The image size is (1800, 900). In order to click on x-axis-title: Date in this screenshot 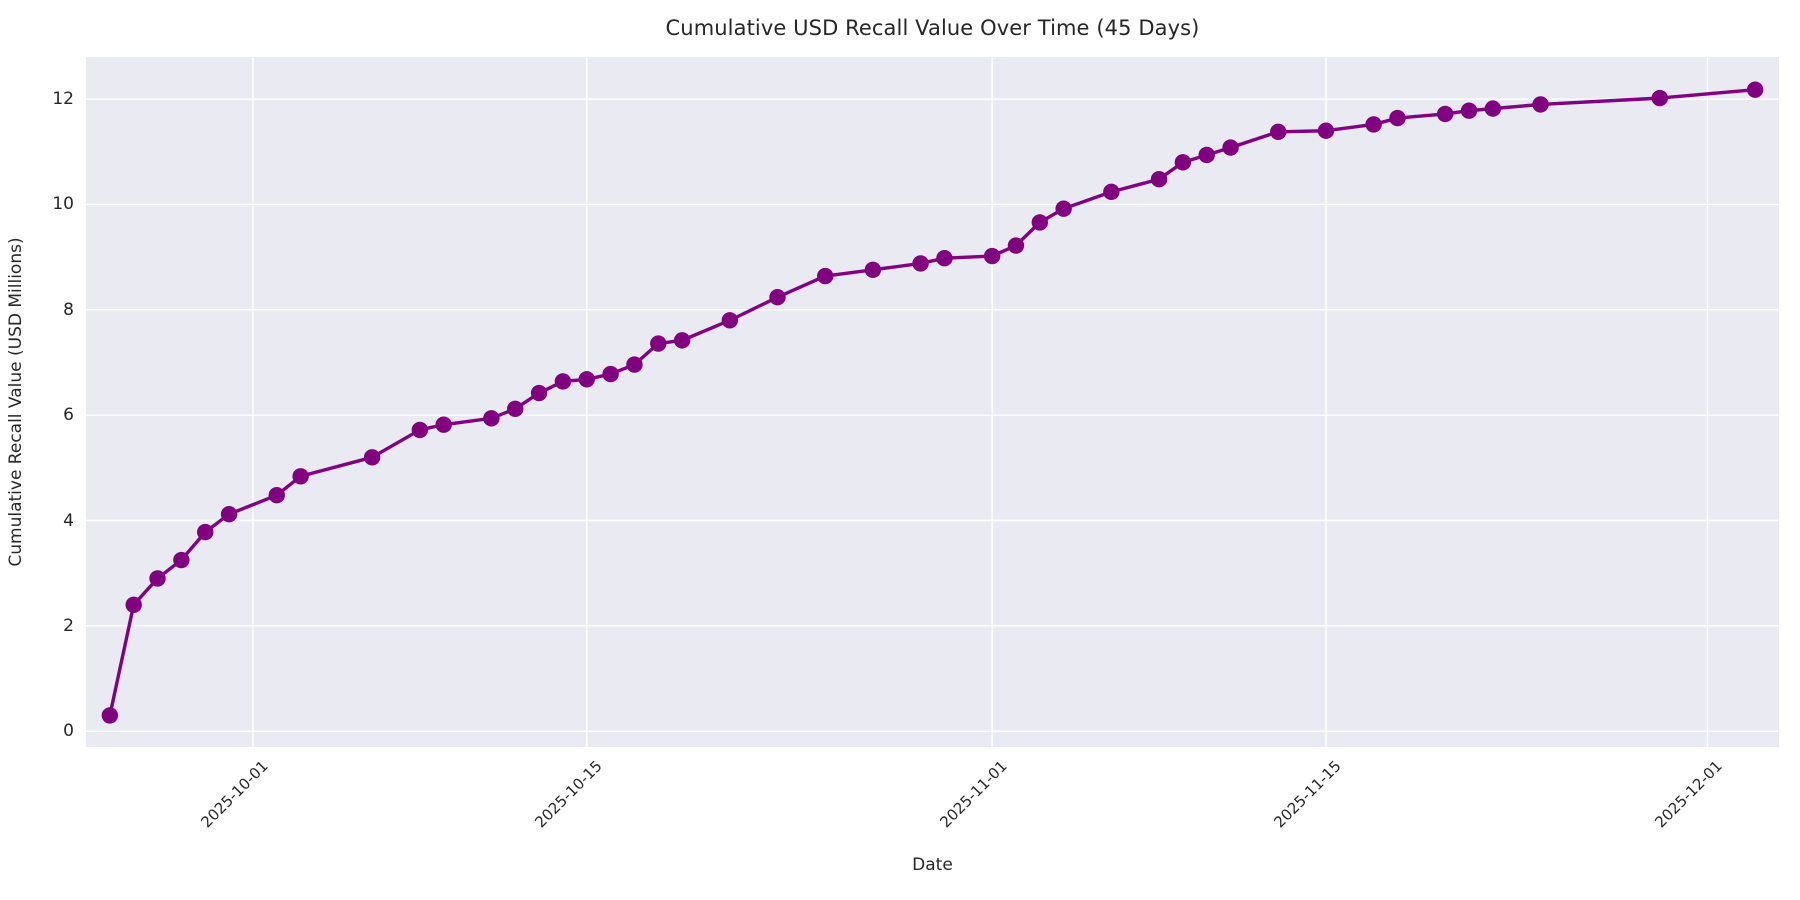, I will do `click(932, 865)`.